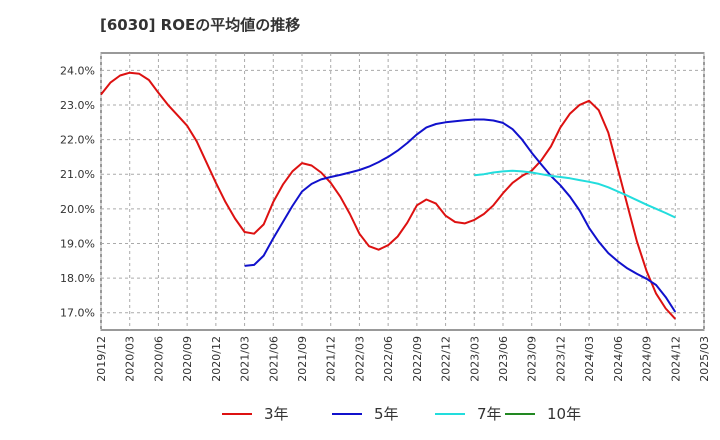 The image size is (720, 440). Describe the element at coordinates (474, 359) in the screenshot. I see `x-tick-label: 2023/03` at that location.